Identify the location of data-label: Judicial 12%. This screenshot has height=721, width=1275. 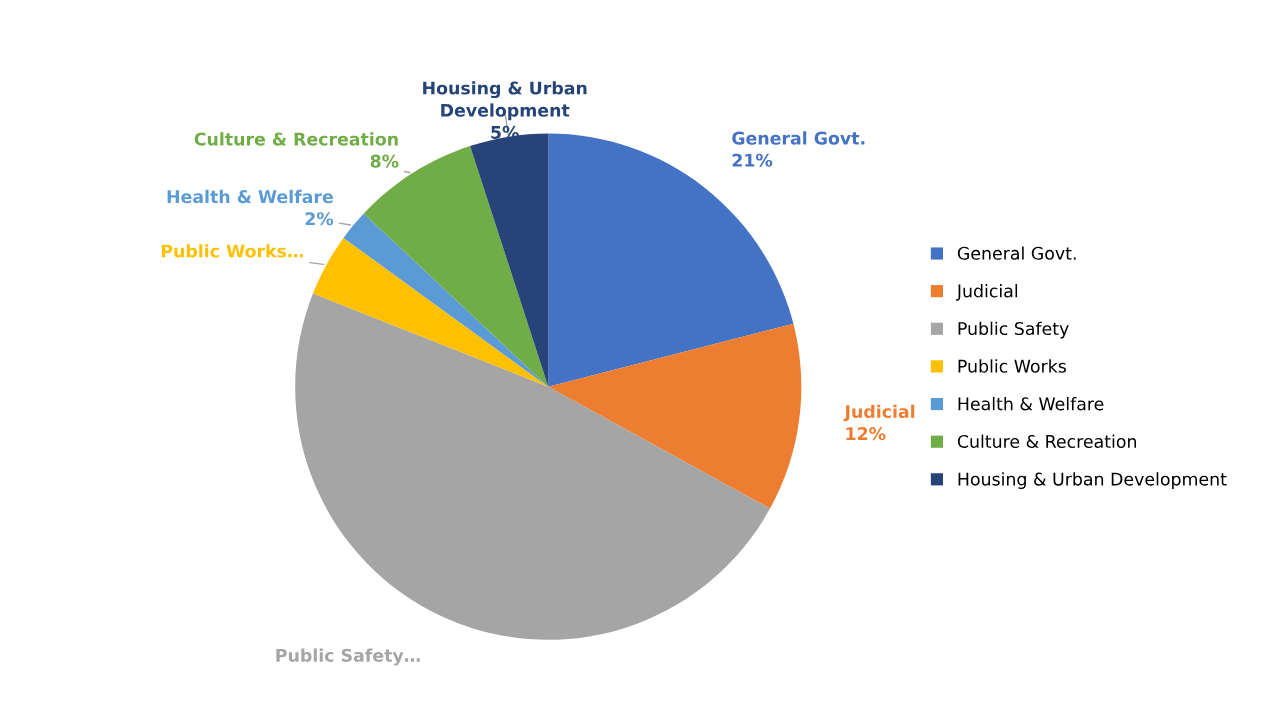
(879, 422).